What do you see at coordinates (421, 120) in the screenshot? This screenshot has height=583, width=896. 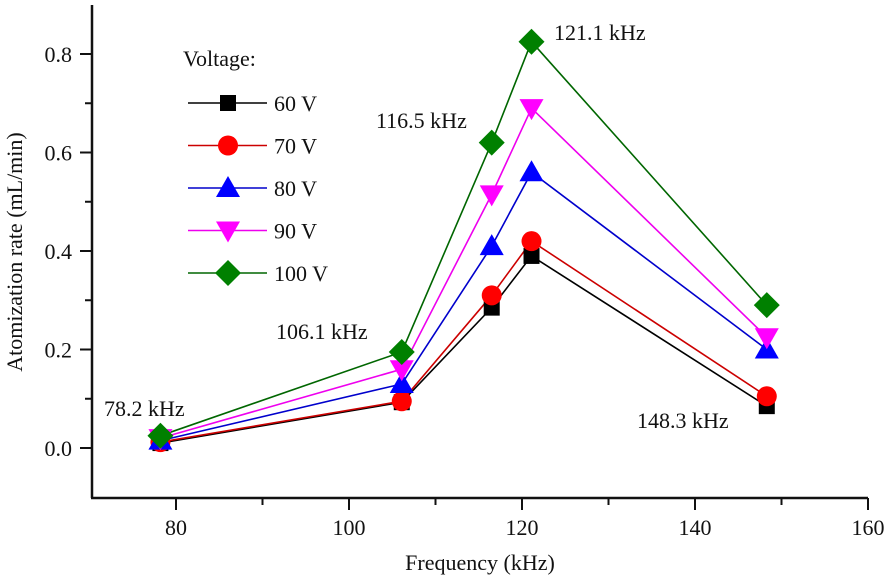 I see `annotation-116-5: 116.5 kHz` at bounding box center [421, 120].